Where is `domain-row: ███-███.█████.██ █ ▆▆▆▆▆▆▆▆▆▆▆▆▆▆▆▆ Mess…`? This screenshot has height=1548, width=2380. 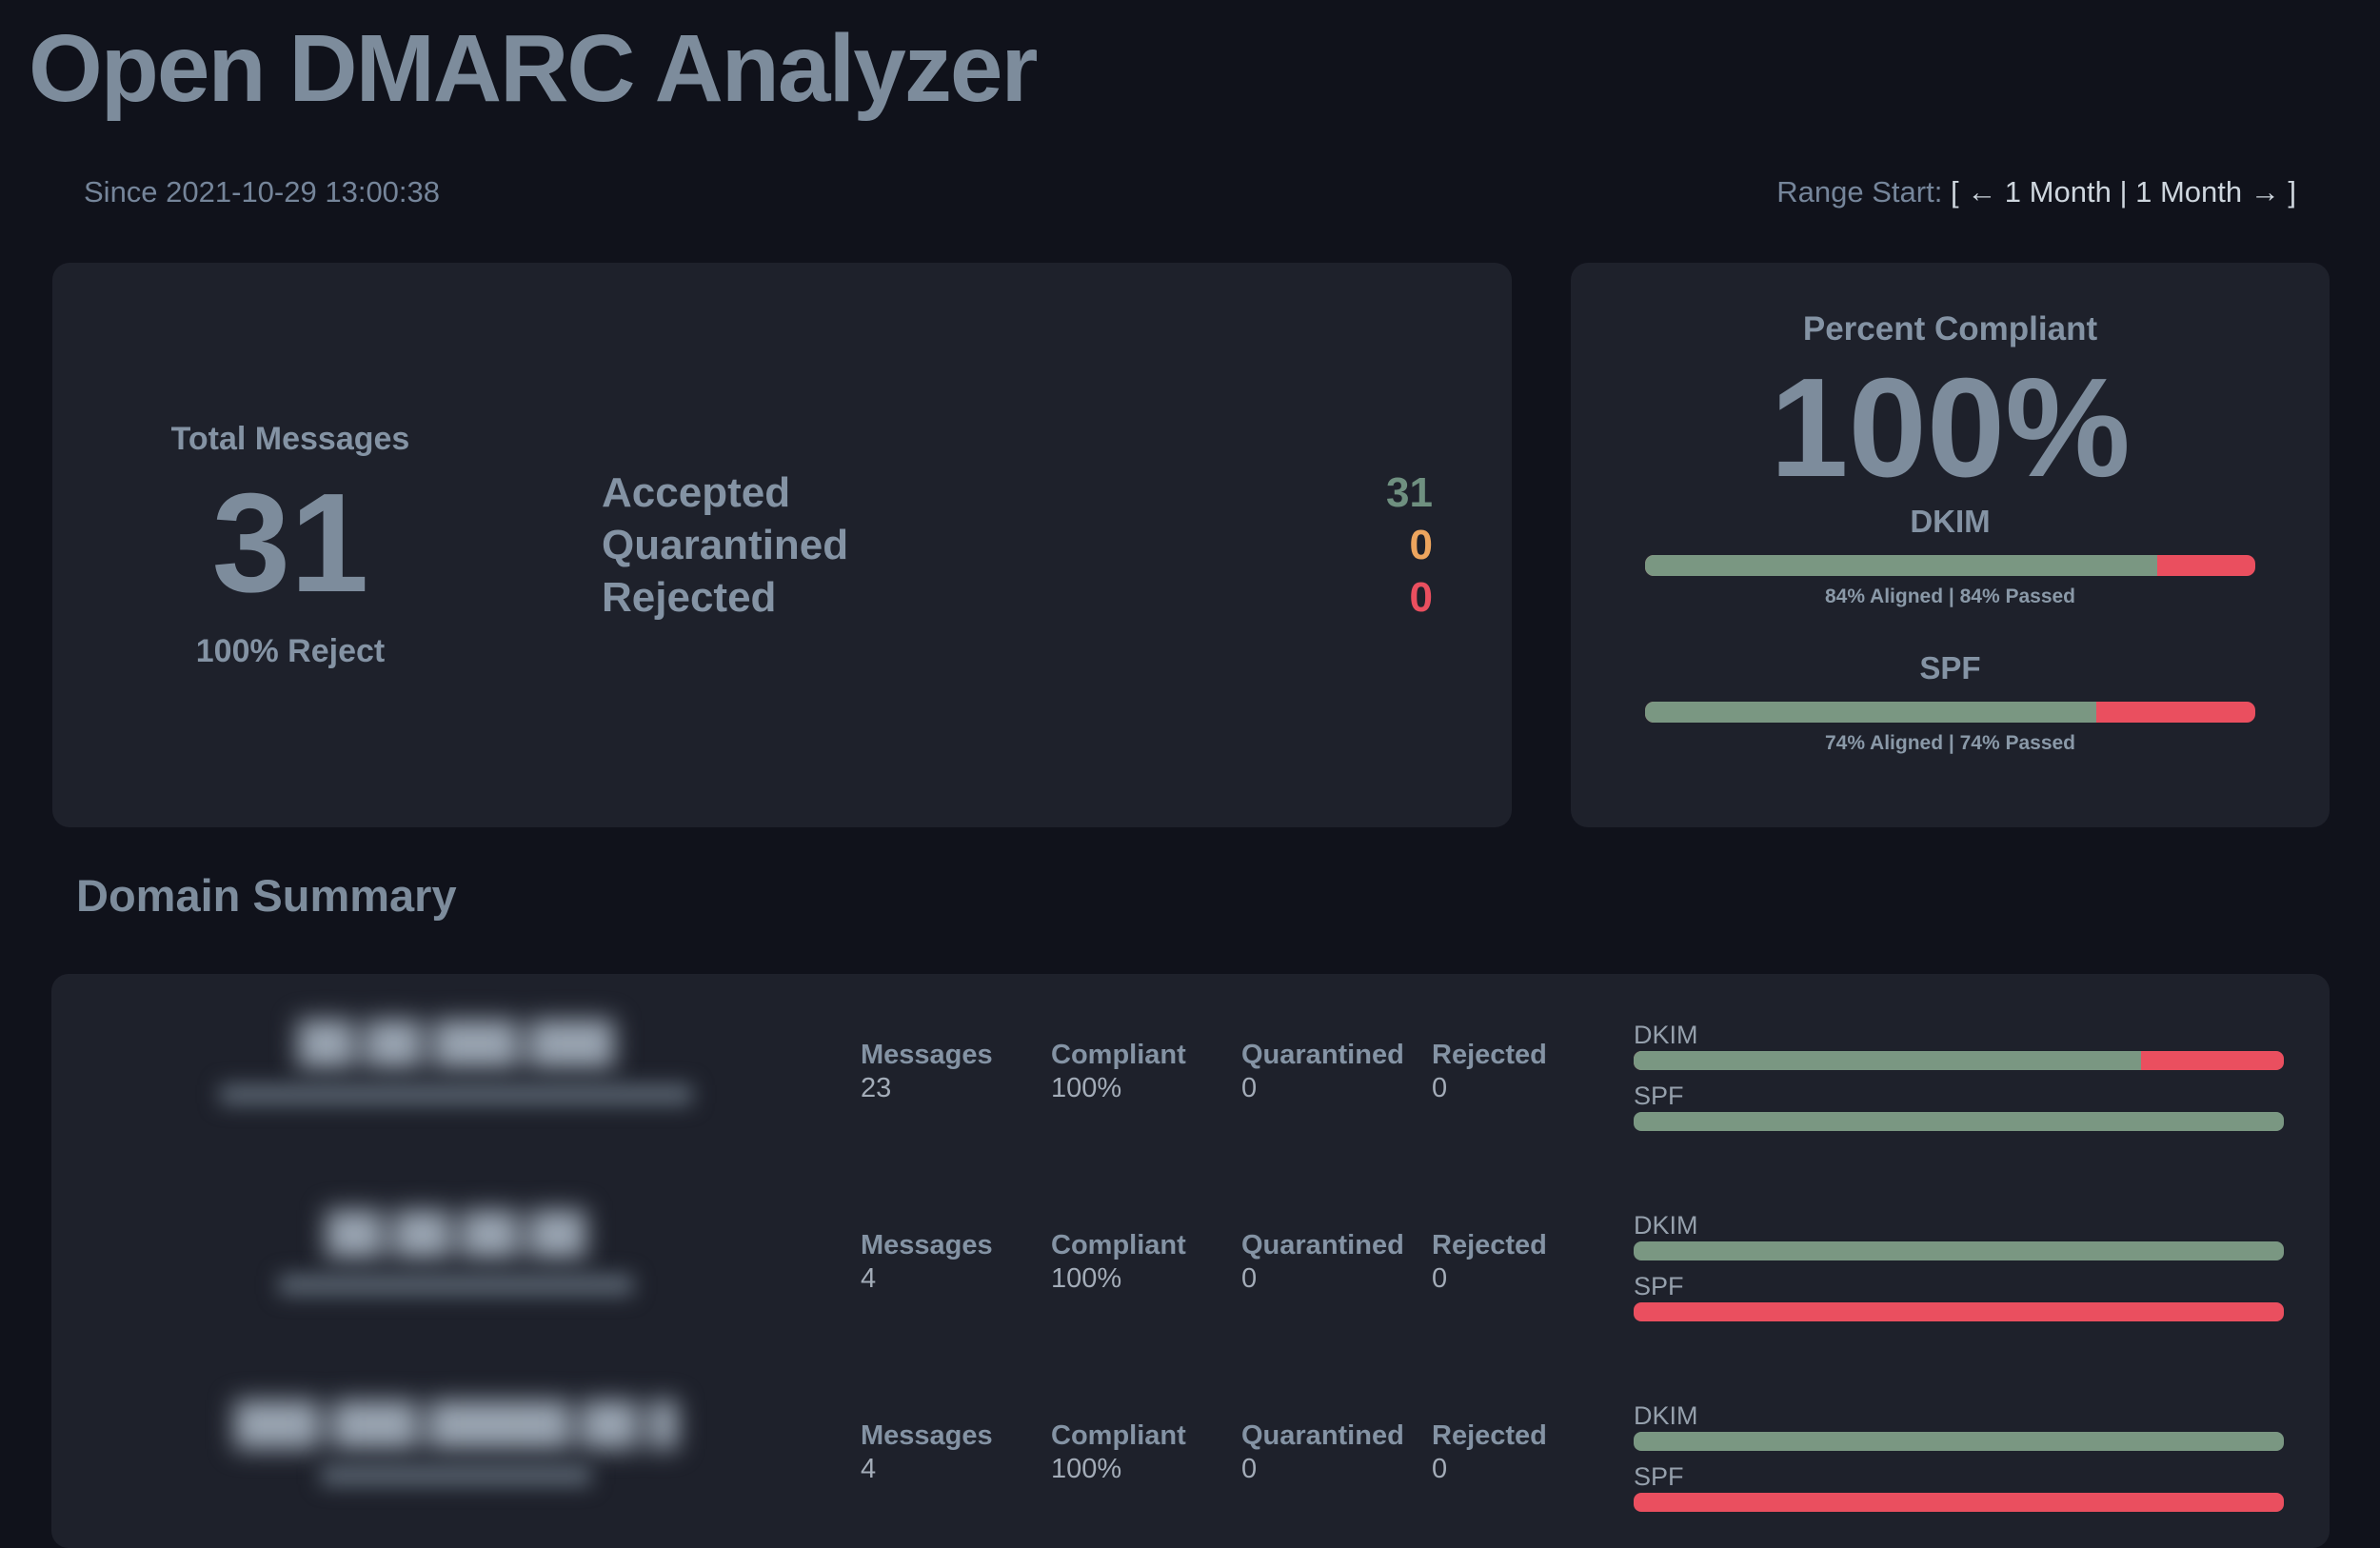
domain-row: ███-███.█████.██ █ ▆▆▆▆▆▆▆▆▆▆▆▆▆▆▆▆ Mess… is located at coordinates (1167, 1461).